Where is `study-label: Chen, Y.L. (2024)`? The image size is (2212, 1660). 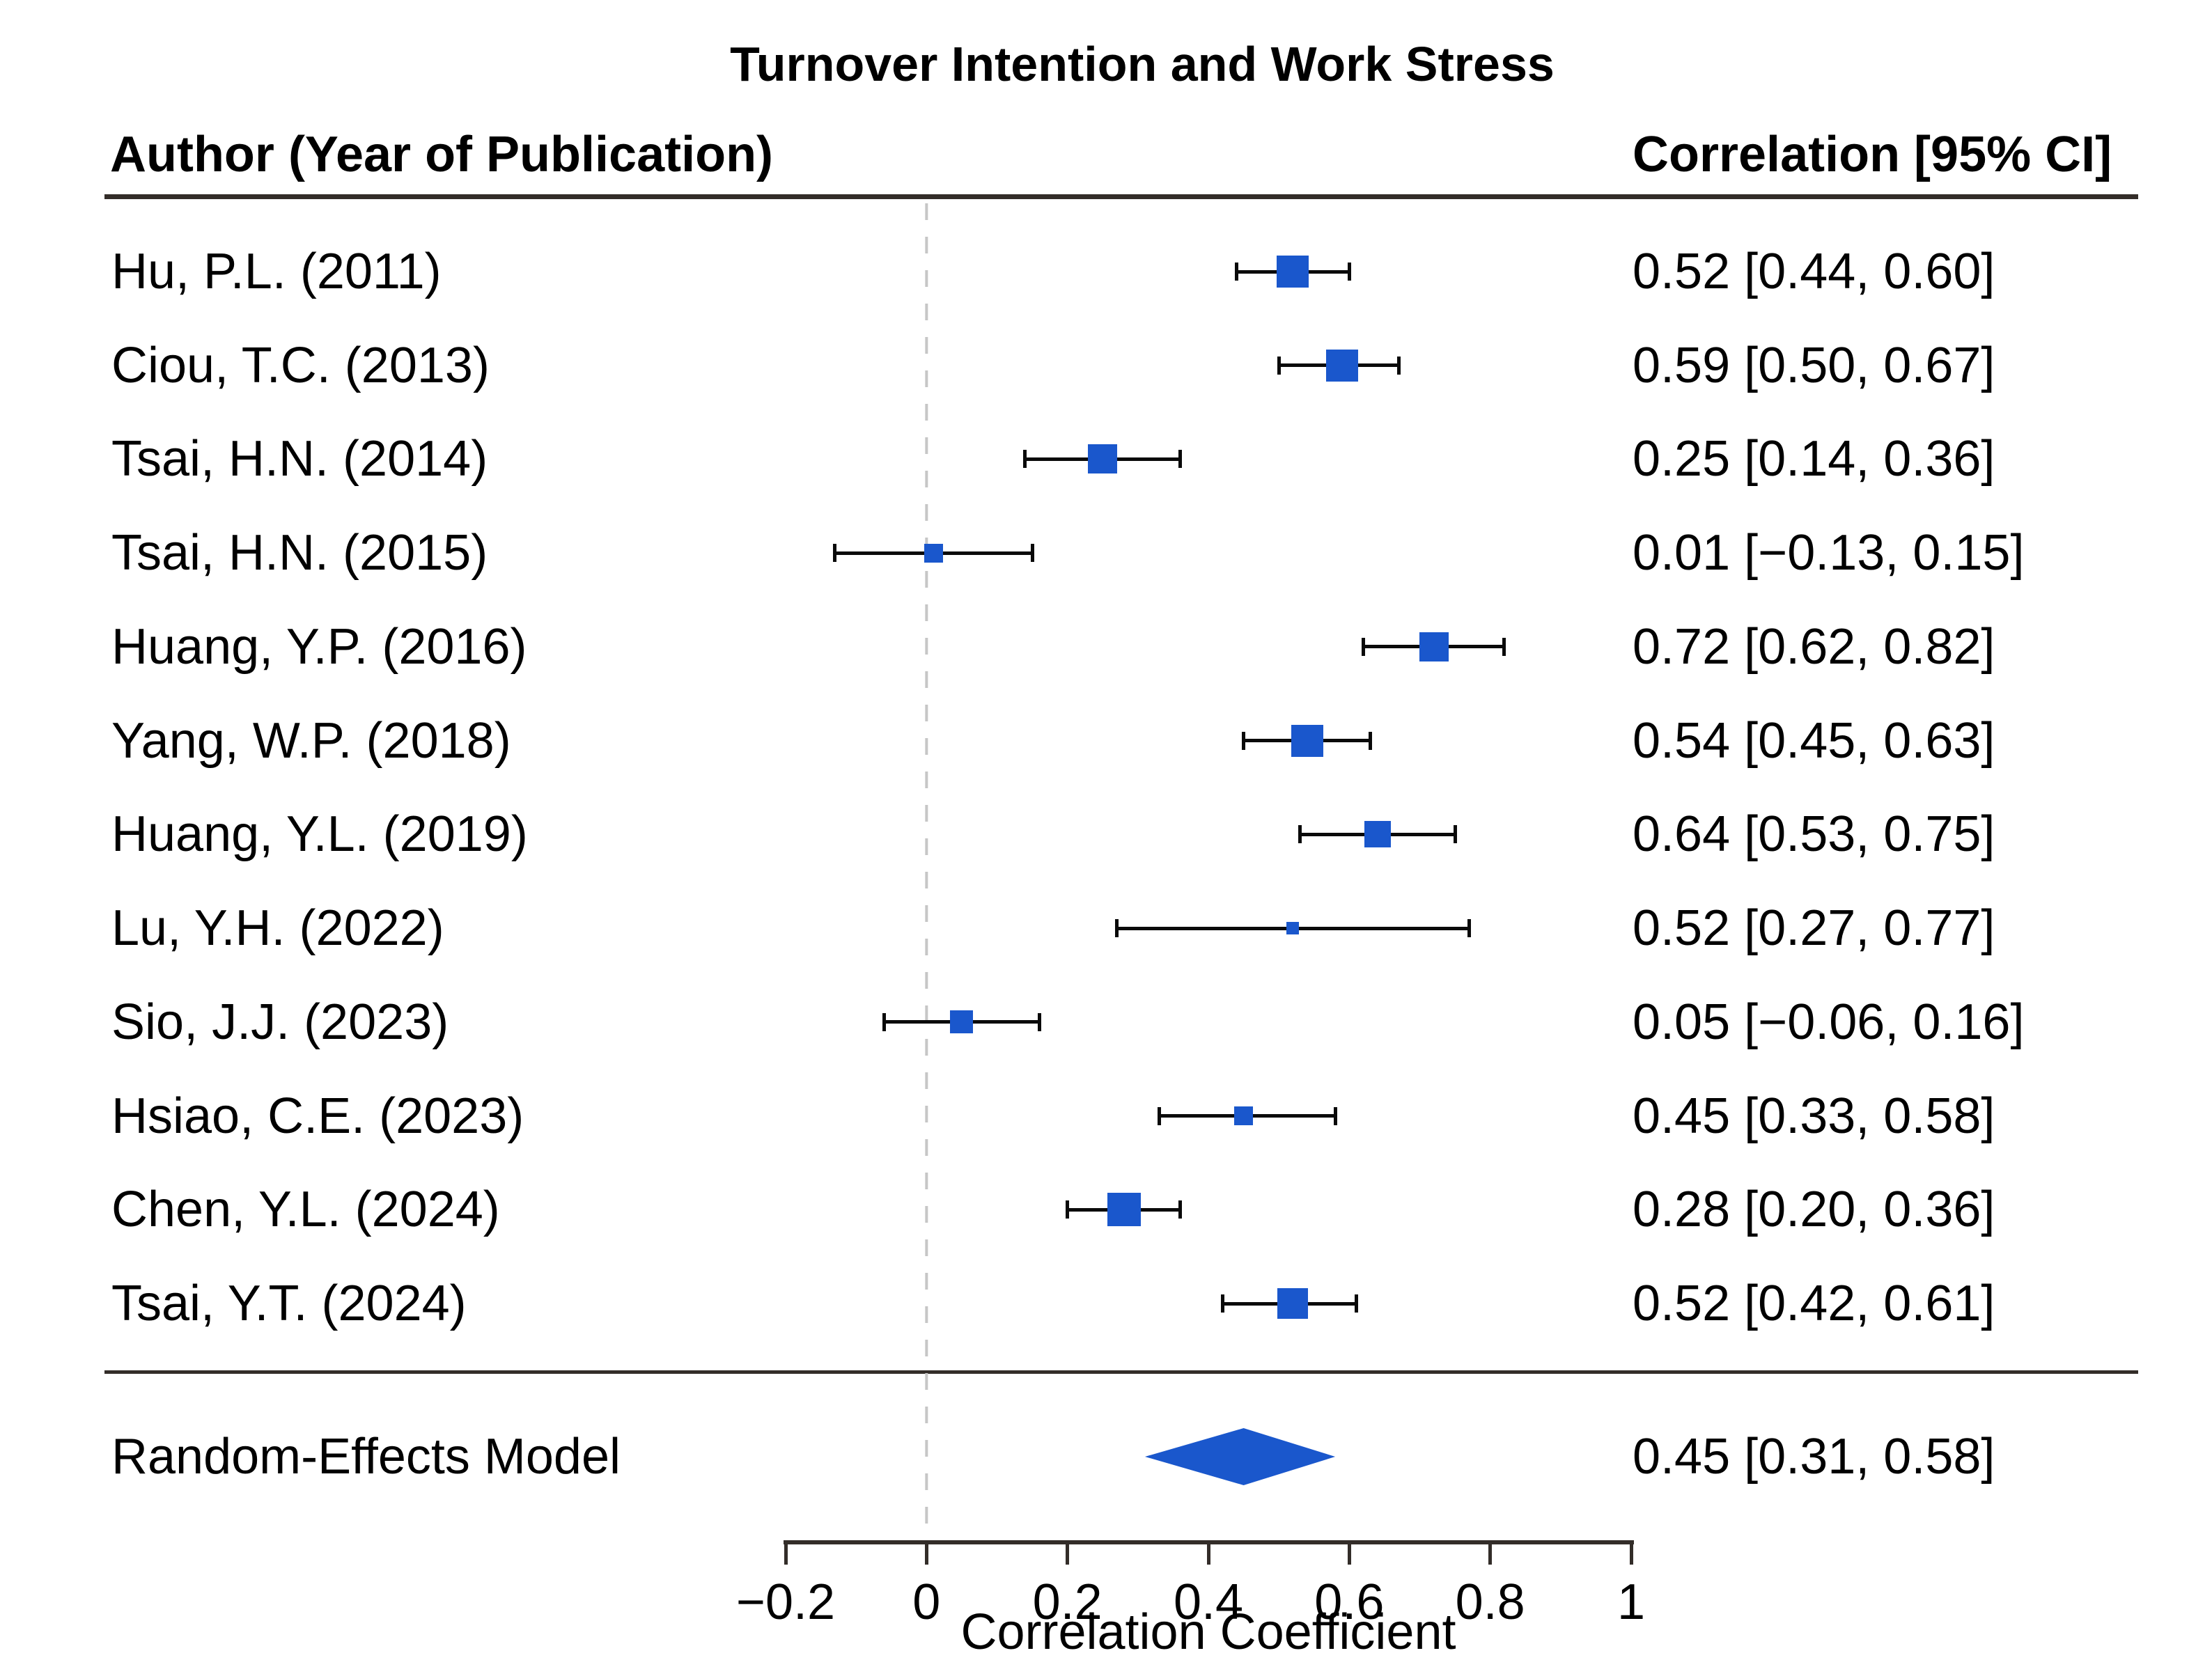 study-label: Chen, Y.L. (2024) is located at coordinates (305, 1210).